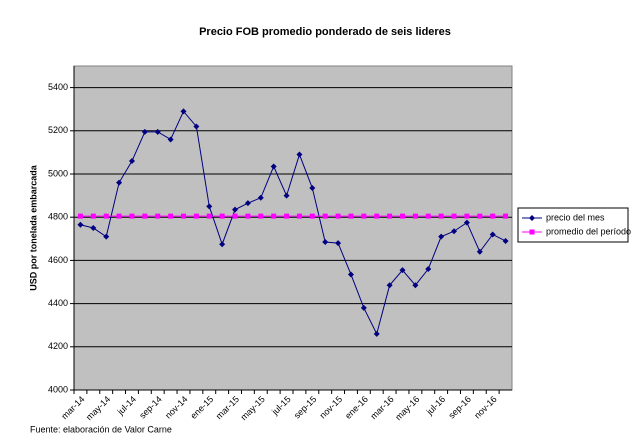 This screenshot has width=638, height=445. What do you see at coordinates (58, 173) in the screenshot?
I see `y-tick-label: 5000` at bounding box center [58, 173].